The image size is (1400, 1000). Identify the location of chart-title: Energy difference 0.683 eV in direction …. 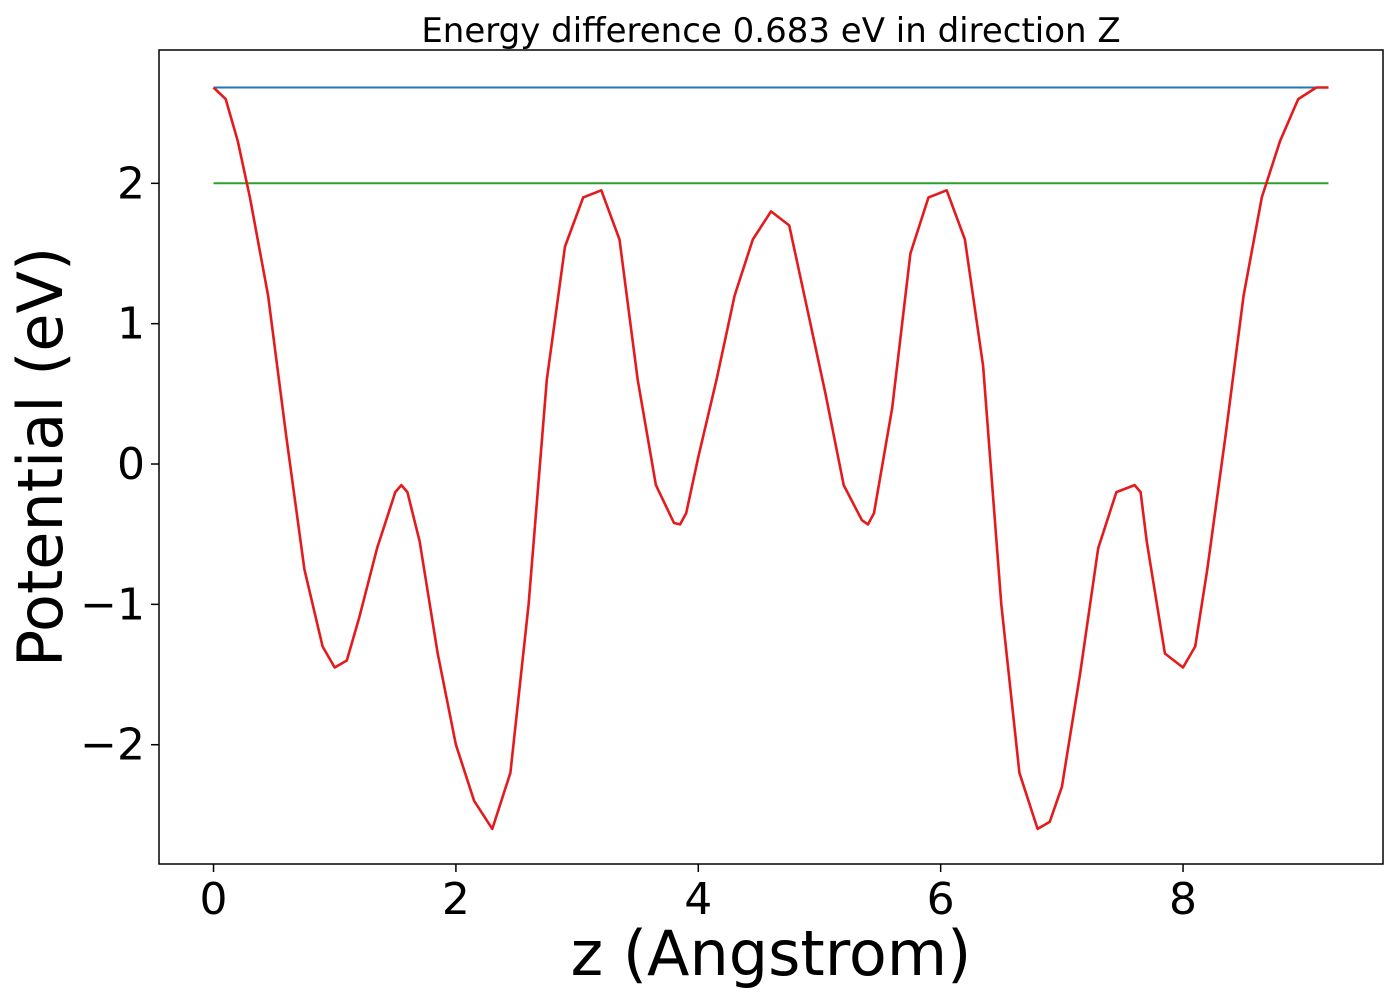
(770, 31).